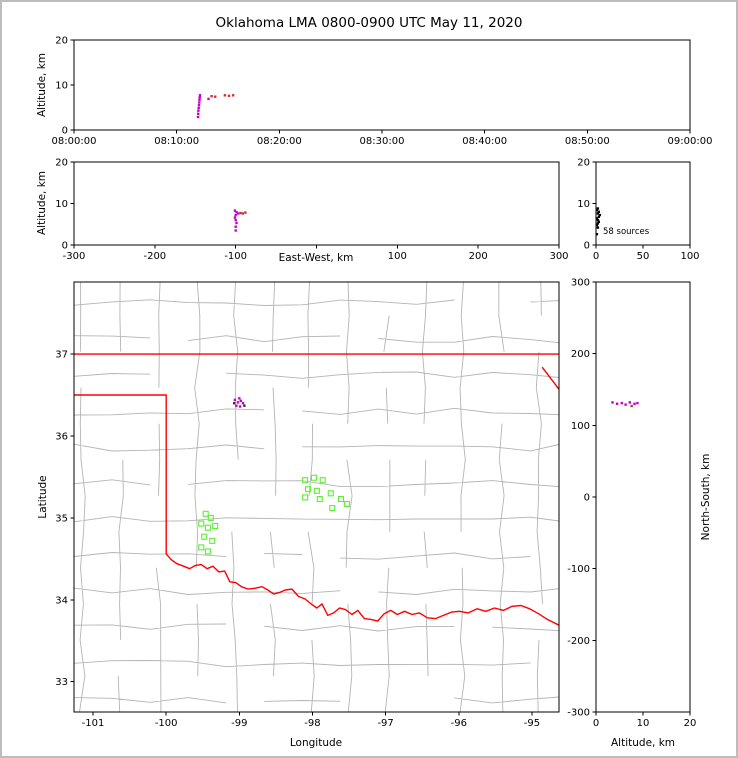 The width and height of the screenshot is (738, 758). I want to click on x-tick-label: 08:20:00, so click(279, 141).